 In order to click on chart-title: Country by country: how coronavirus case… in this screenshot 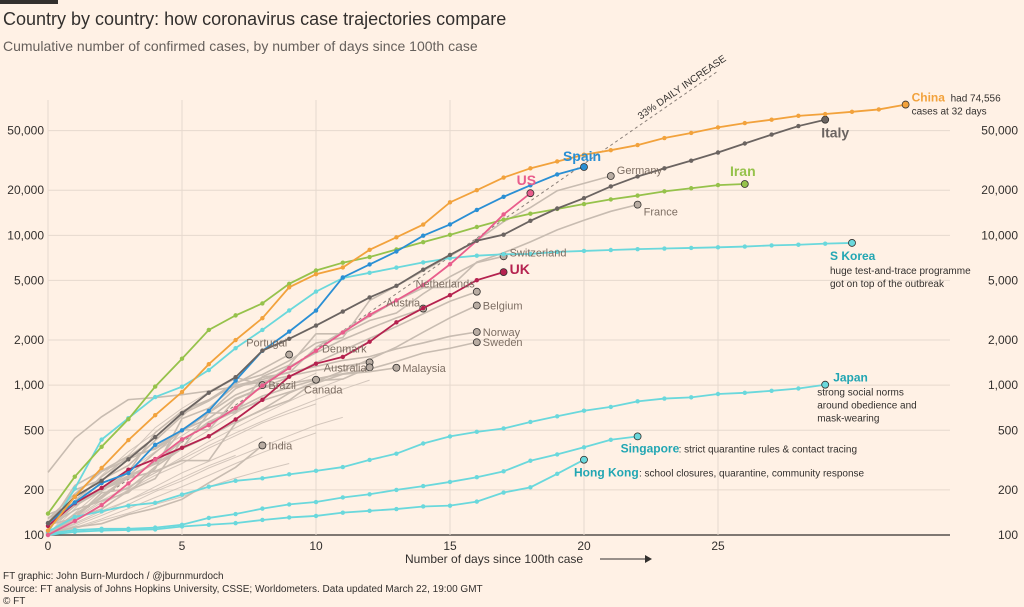, I will do `click(255, 19)`.